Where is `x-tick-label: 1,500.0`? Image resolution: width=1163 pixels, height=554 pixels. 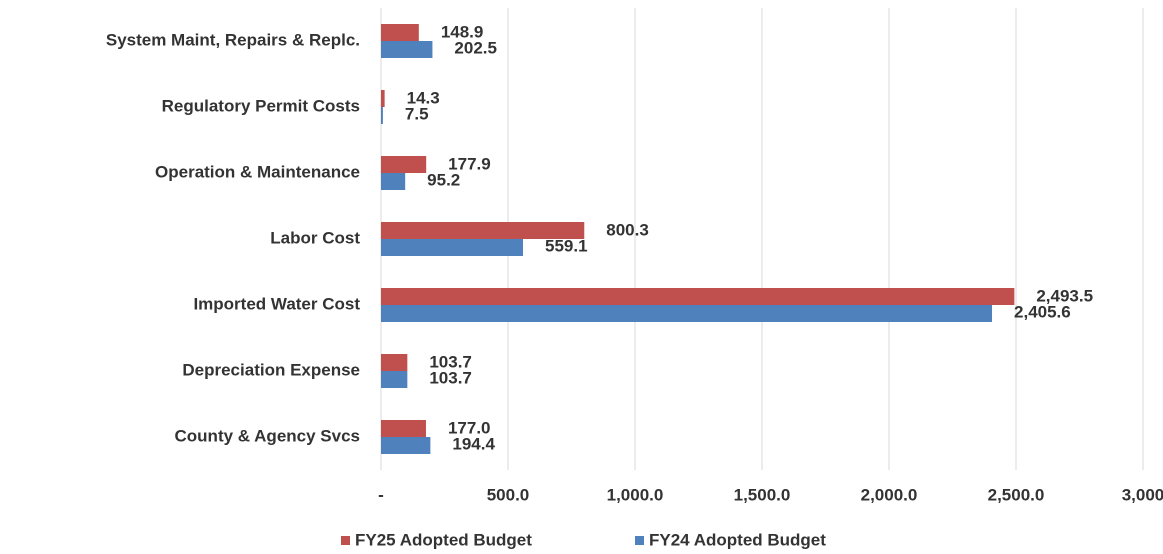
x-tick-label: 1,500.0 is located at coordinates (762, 494).